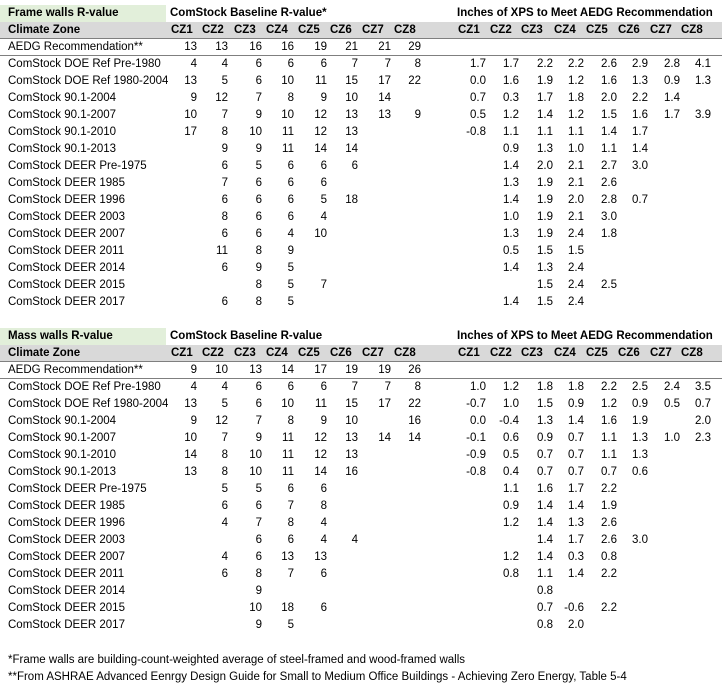 Image resolution: width=722 pixels, height=687 pixels. Describe the element at coordinates (321, 81) in the screenshot. I see `baseline-r-value-cell: 11` at that location.